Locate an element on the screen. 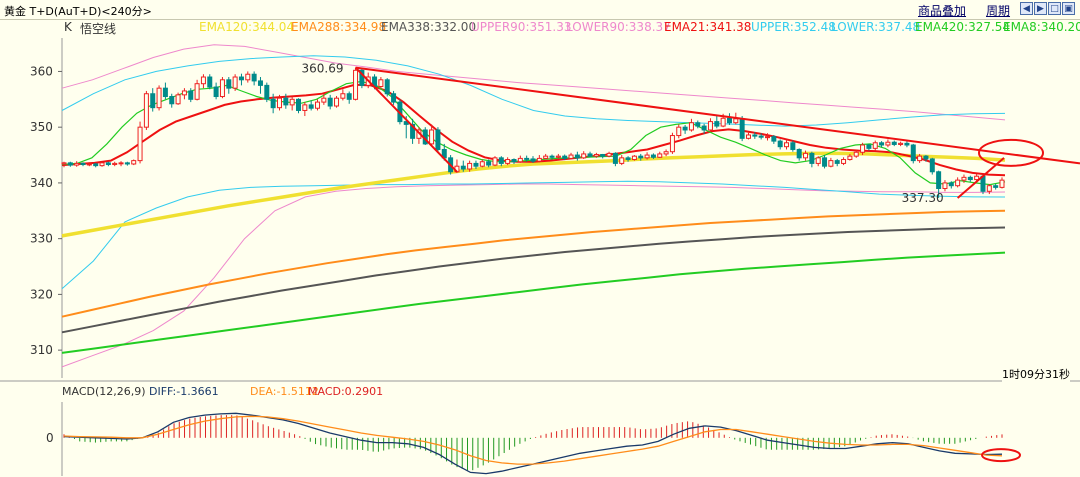 The width and height of the screenshot is (1080, 477). series-line-upper90 is located at coordinates (533, 82).